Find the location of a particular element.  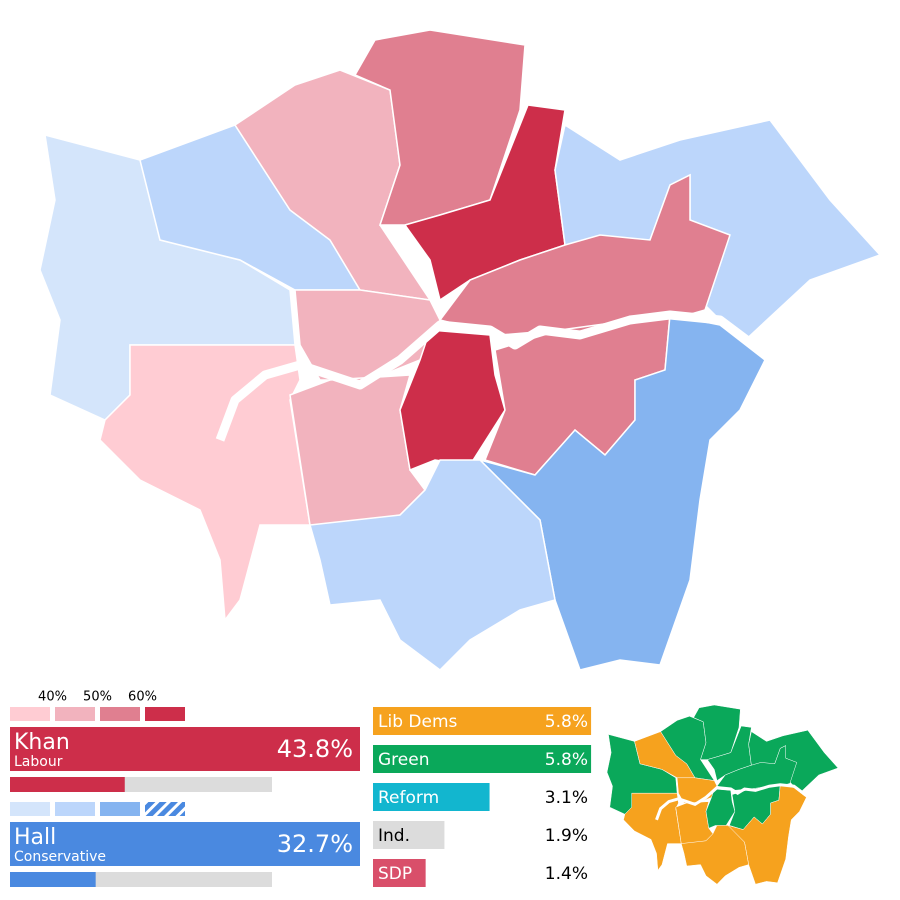

candidate-name: Hall is located at coordinates (35, 837).